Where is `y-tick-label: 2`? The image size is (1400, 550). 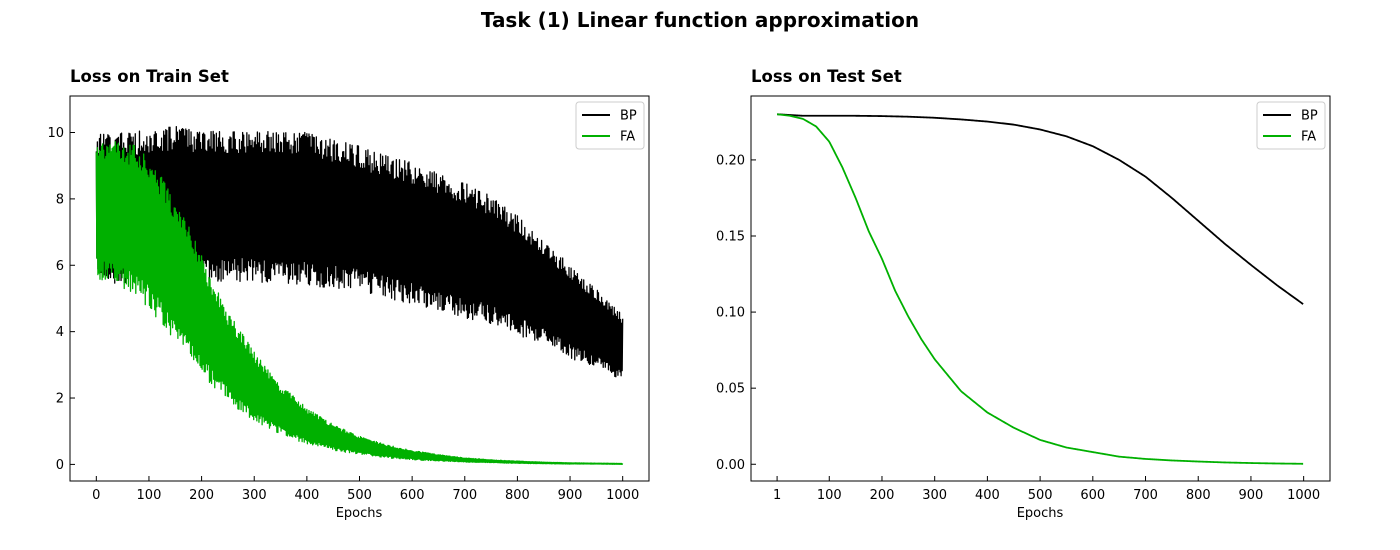 y-tick-label: 2 is located at coordinates (60, 399).